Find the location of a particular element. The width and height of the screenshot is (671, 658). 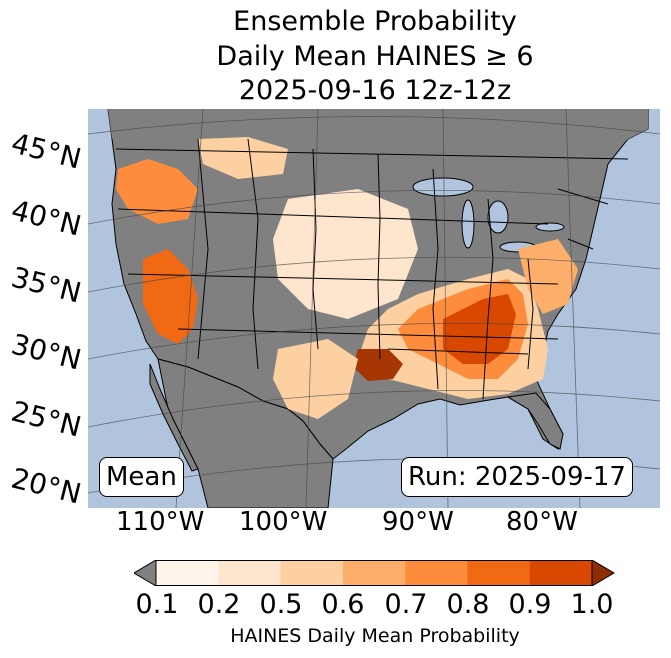

colorbar-tick-4: 0.7 is located at coordinates (406, 604).